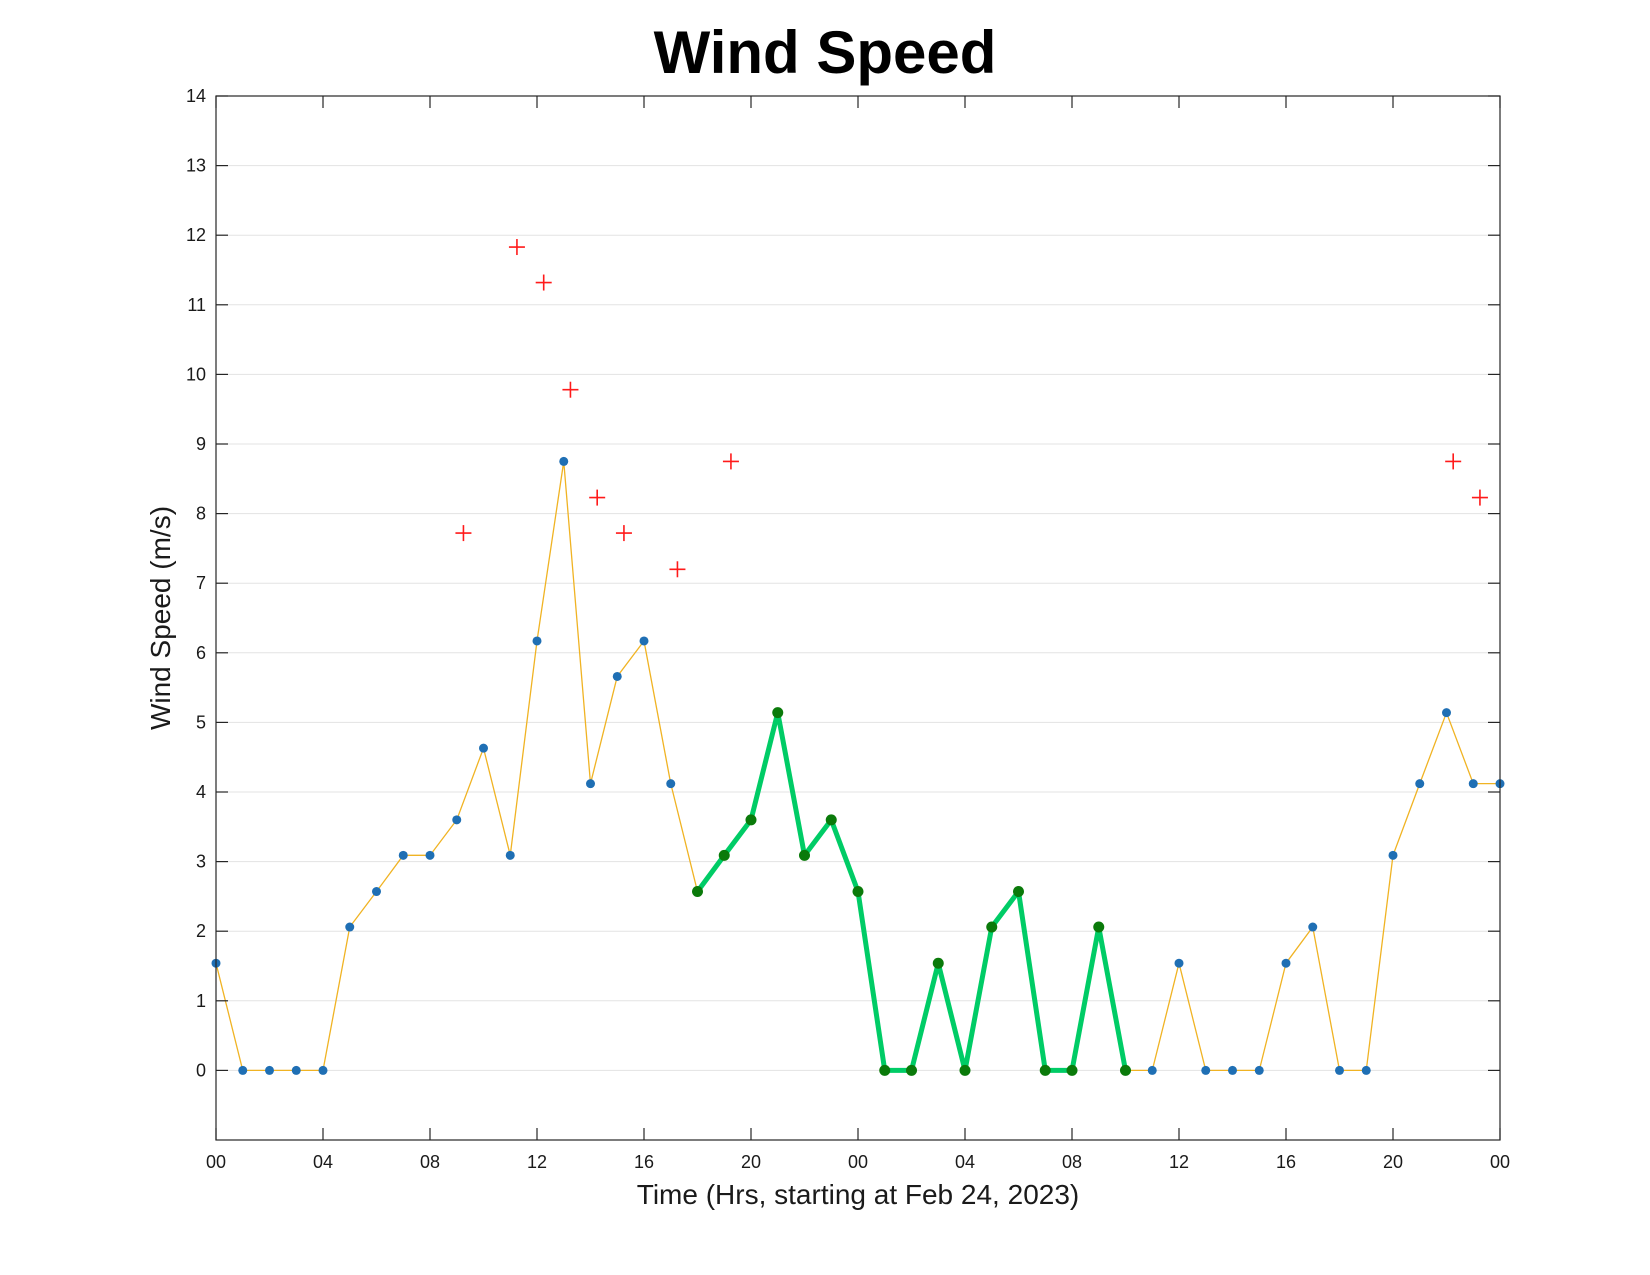  What do you see at coordinates (196, 305) in the screenshot?
I see `y-tick-label: 11` at bounding box center [196, 305].